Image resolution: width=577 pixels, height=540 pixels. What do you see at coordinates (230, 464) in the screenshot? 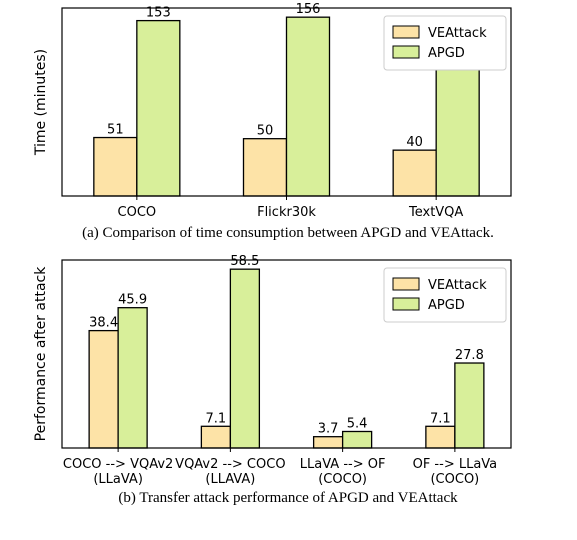
I see `x-tick-label: VQAv2 --> COCO` at bounding box center [230, 464].